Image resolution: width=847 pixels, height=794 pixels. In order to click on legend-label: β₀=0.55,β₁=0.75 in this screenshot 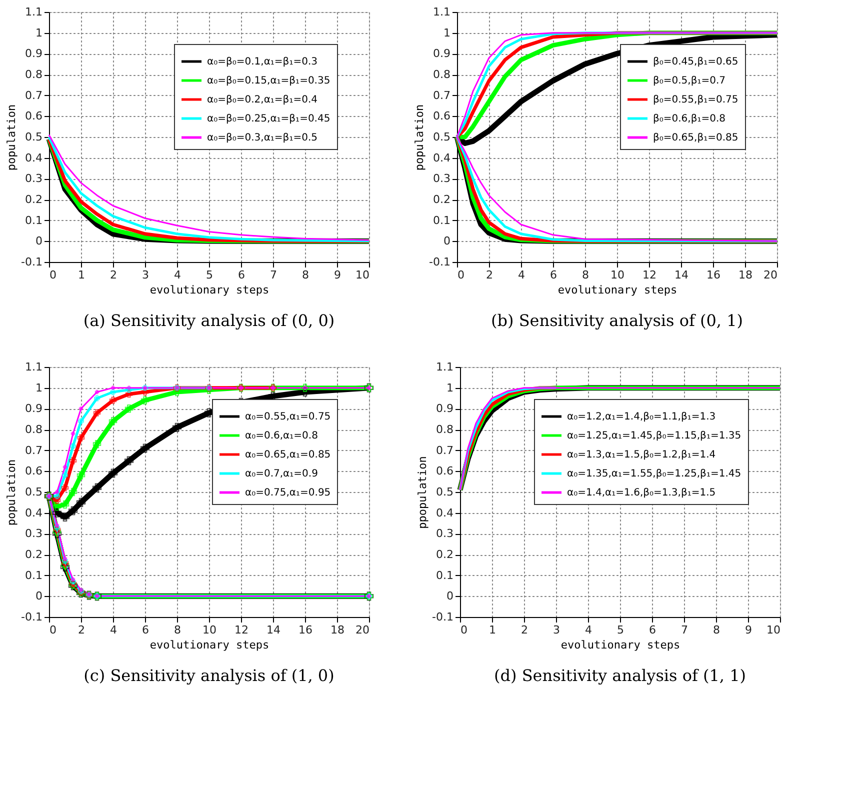, I will do `click(695, 100)`.